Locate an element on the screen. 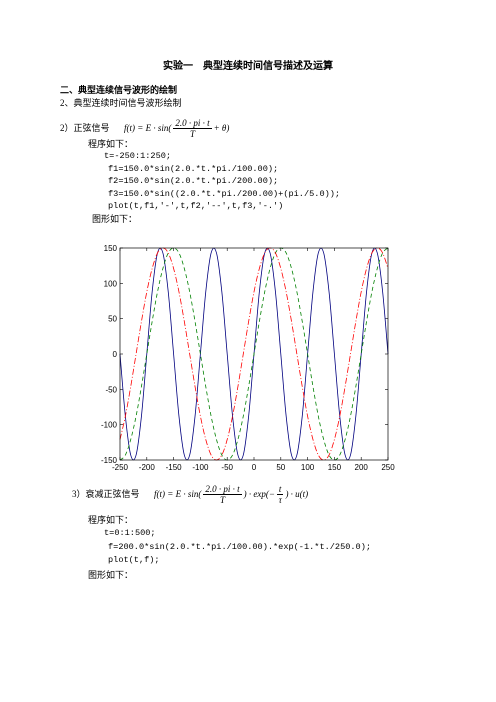 This screenshot has width=496, height=702. numerator: t is located at coordinates (280, 490).